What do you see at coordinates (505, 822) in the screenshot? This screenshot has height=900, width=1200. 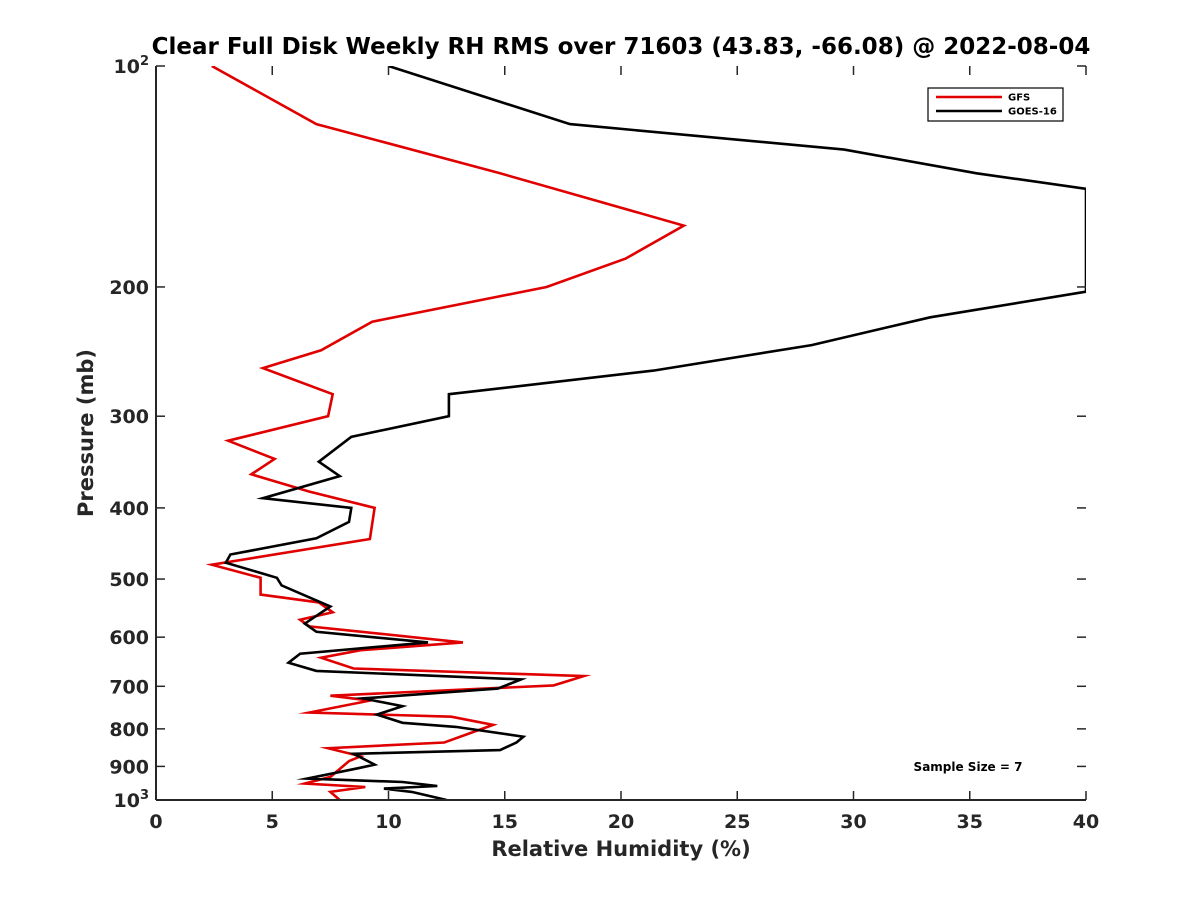 I see `x-tick-label: 15` at bounding box center [505, 822].